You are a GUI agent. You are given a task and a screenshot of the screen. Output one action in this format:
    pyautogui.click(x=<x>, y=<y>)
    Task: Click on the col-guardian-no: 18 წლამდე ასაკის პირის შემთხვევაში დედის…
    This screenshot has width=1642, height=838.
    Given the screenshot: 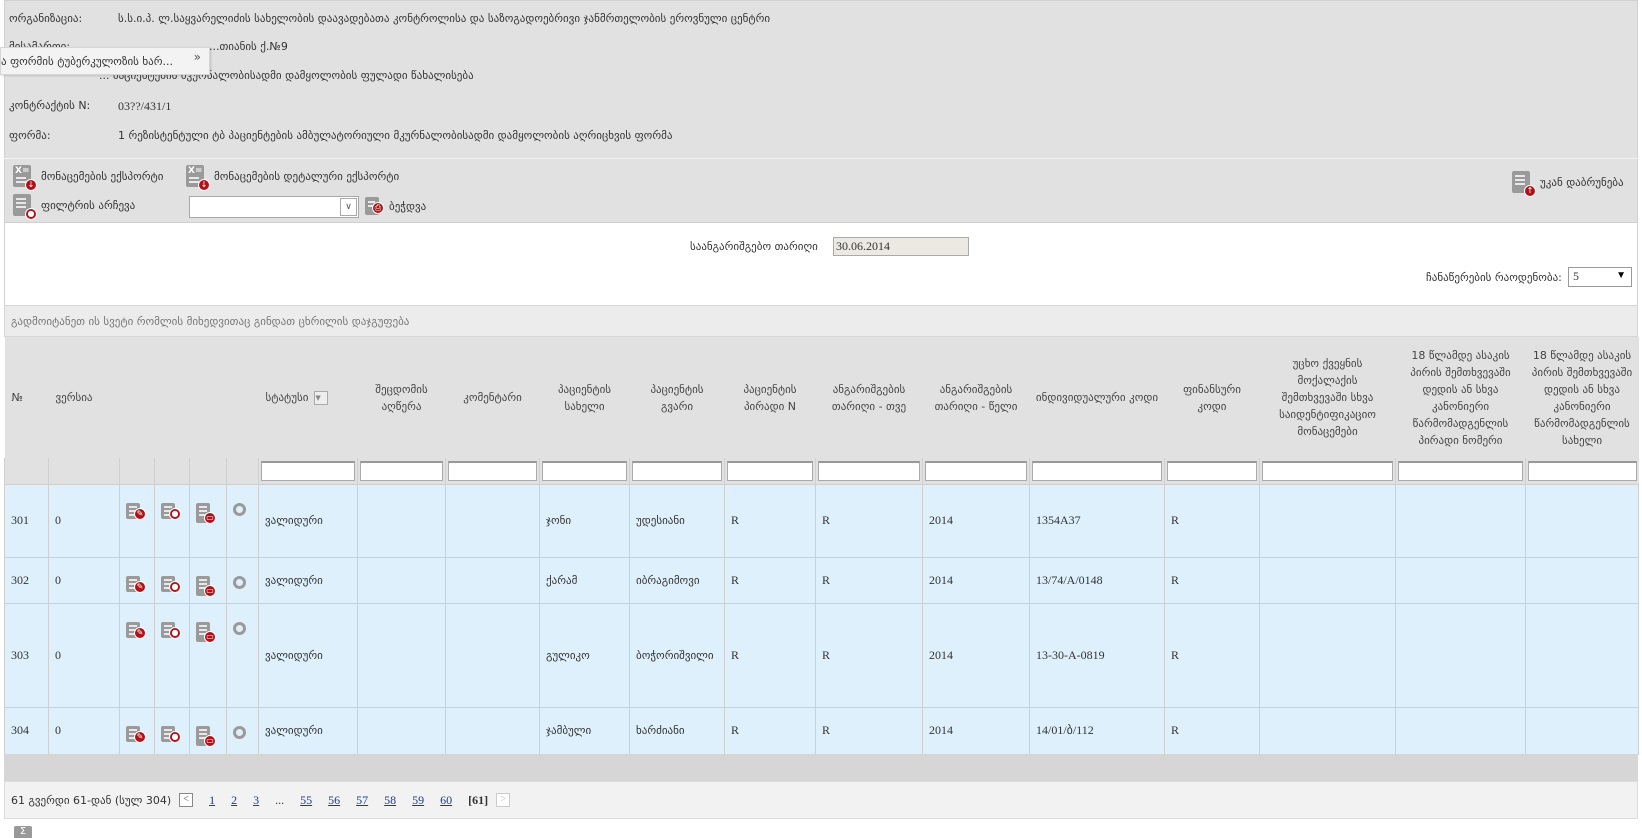 What is the action you would take?
    pyautogui.click(x=1460, y=397)
    